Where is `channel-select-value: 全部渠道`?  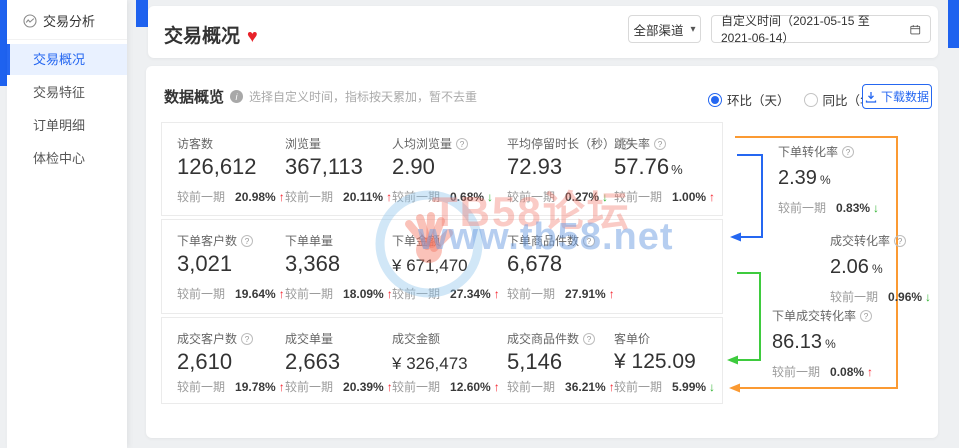 channel-select-value: 全部渠道 is located at coordinates (658, 30).